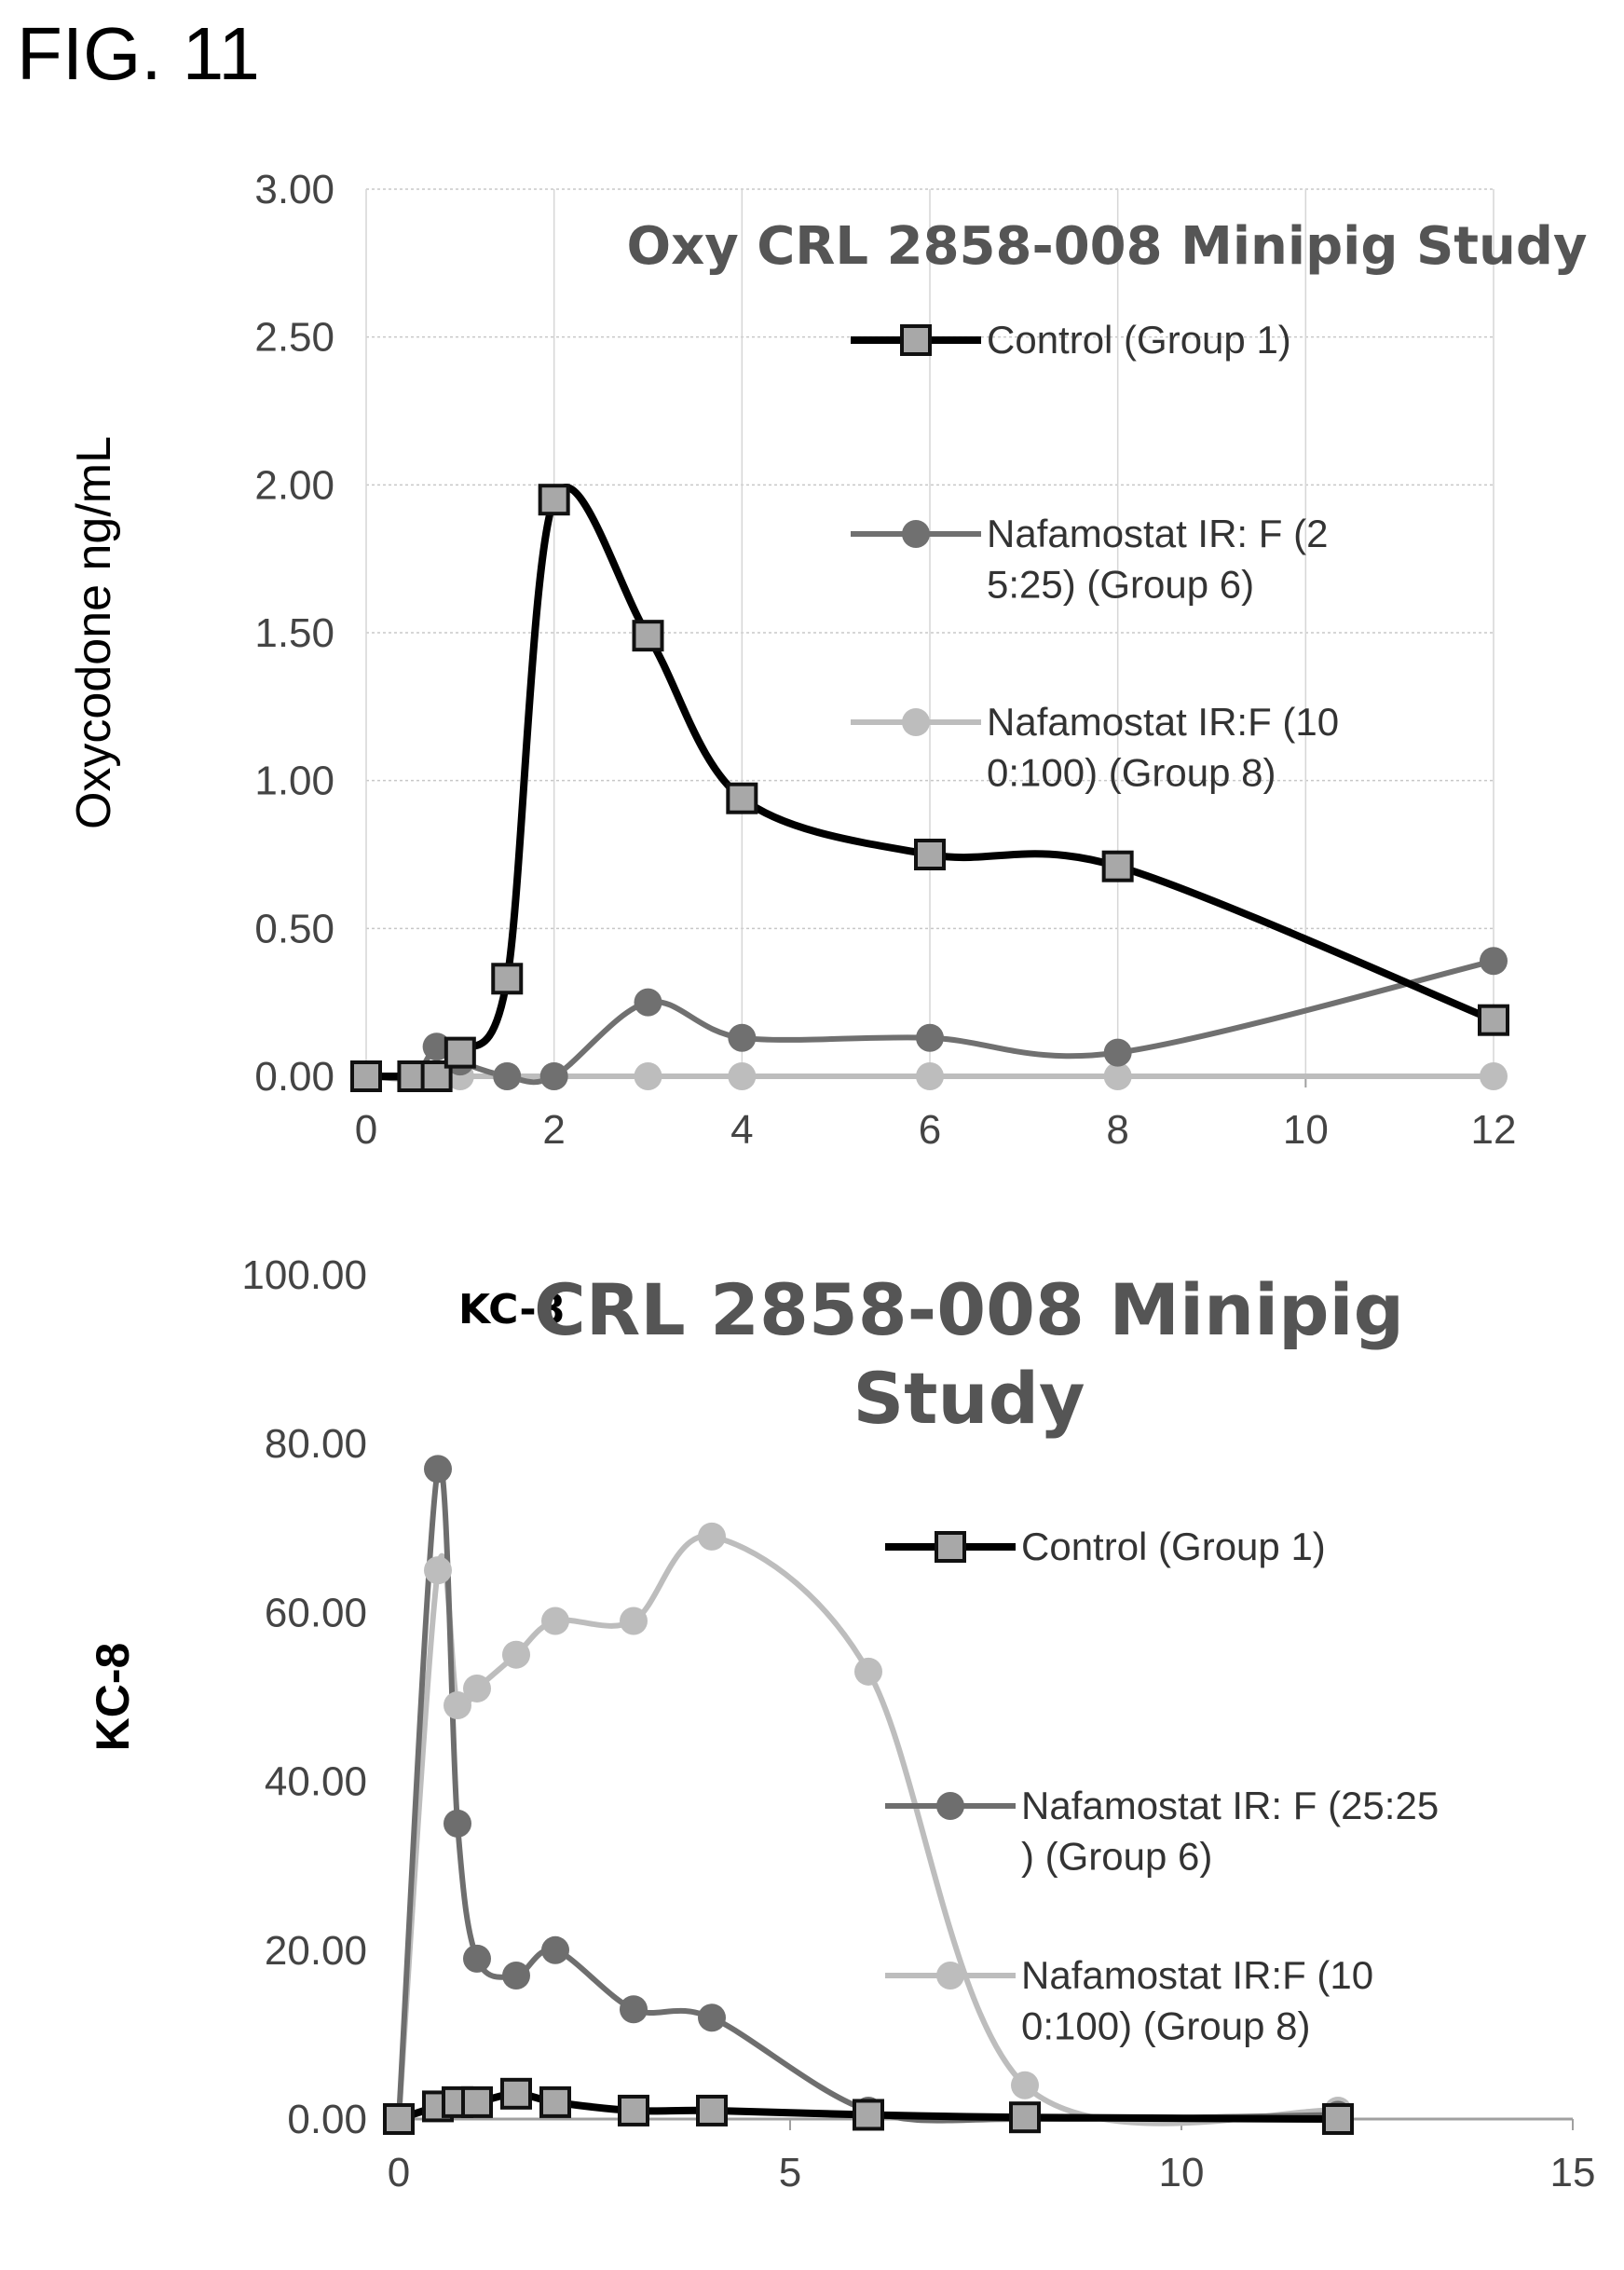 This screenshot has width=1624, height=2270. What do you see at coordinates (1163, 747) in the screenshot?
I see `c1-legend-2-label: Nafamostat IR:F (10 0:100) (Group 8)` at bounding box center [1163, 747].